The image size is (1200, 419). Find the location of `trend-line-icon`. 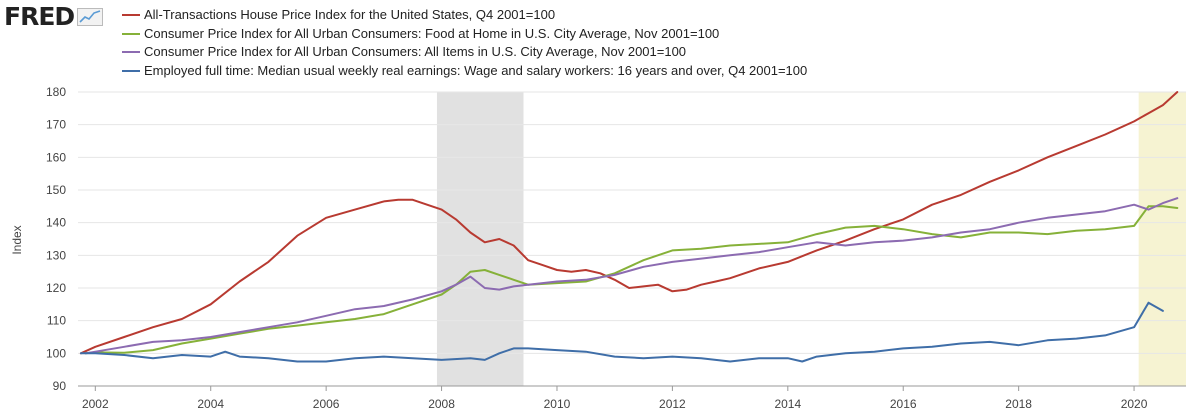

trend-line-icon is located at coordinates (90, 16).